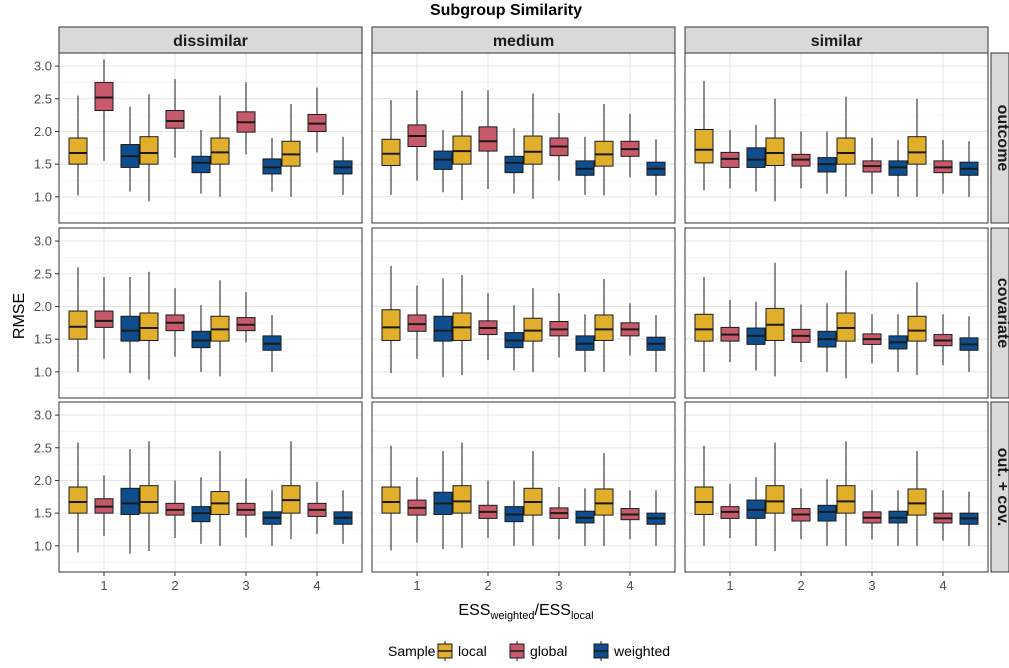 This screenshot has height=668, width=1009. I want to click on y-axis-title: RMSE, so click(19, 316).